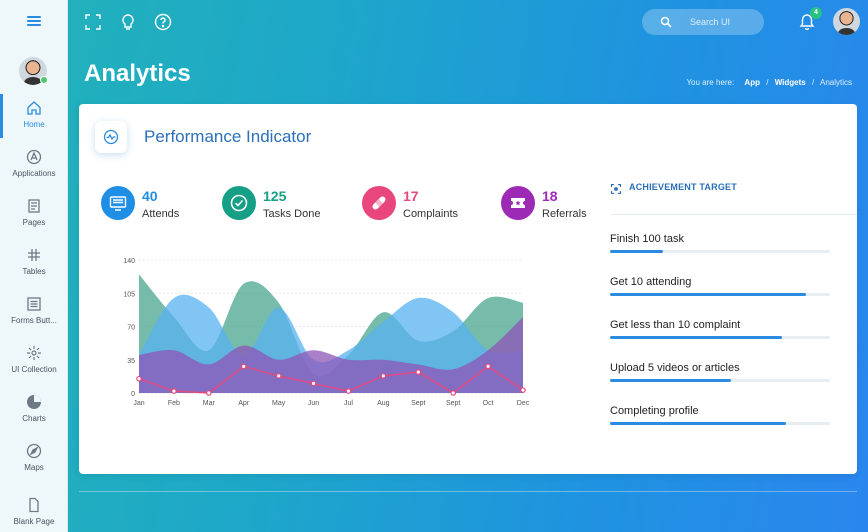  I want to click on sidebar-item-blank-page: Blank Page, so click(34, 514).